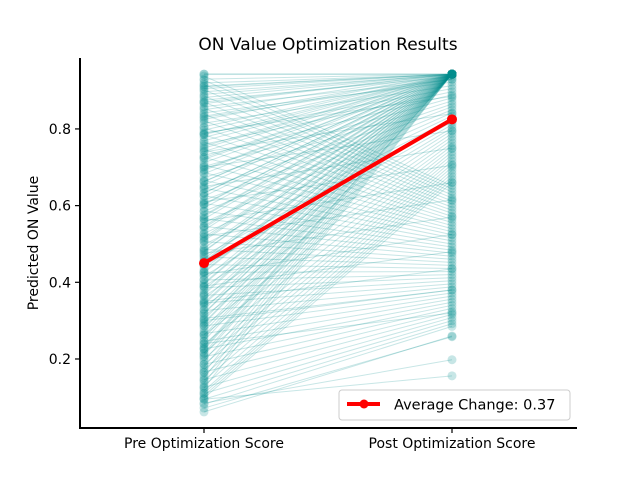 Image resolution: width=640 pixels, height=480 pixels. Describe the element at coordinates (364, 404) in the screenshot. I see `legend-average-marker` at that location.